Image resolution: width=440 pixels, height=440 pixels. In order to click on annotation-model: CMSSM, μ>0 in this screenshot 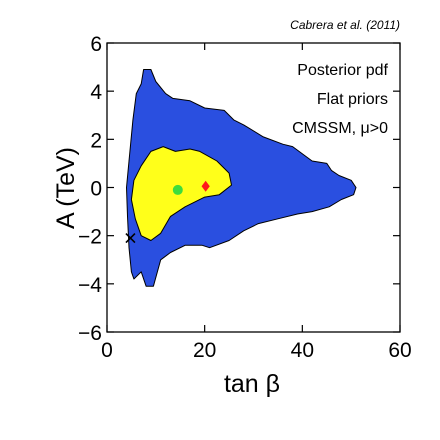, I will do `click(340, 128)`.